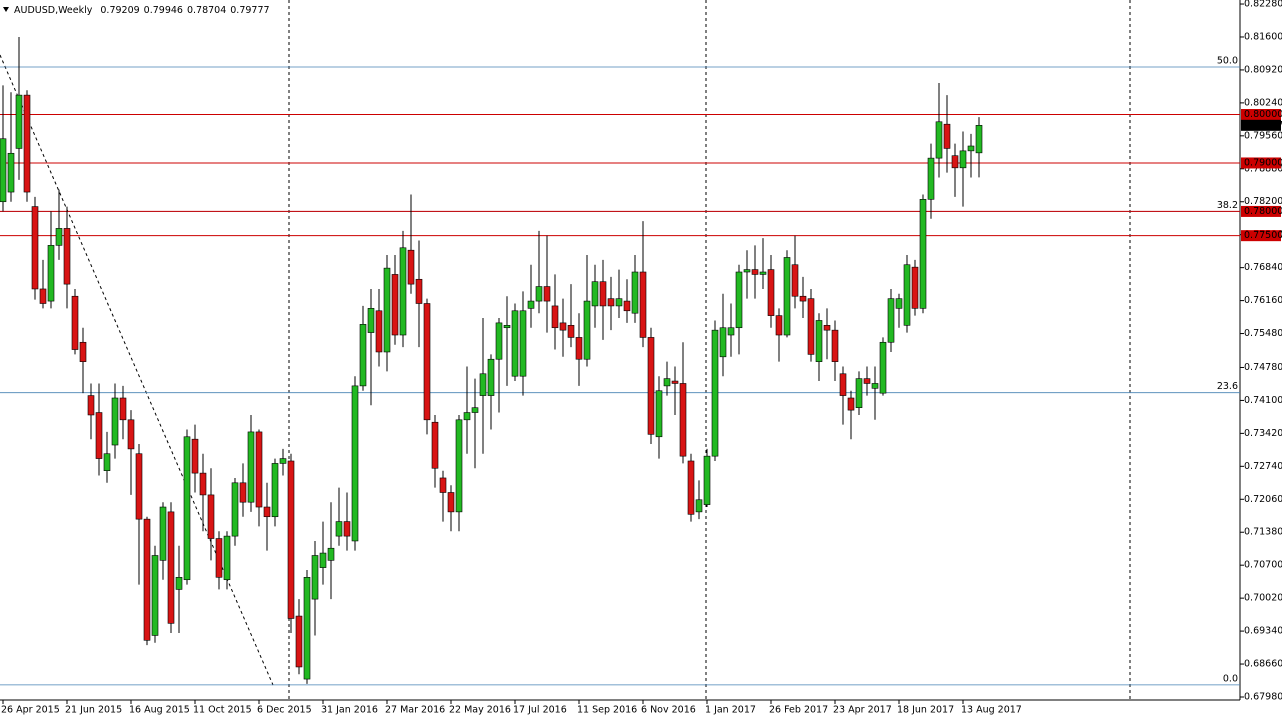 The width and height of the screenshot is (1282, 719). I want to click on y-tick-label: 0.79560, so click(1263, 135).